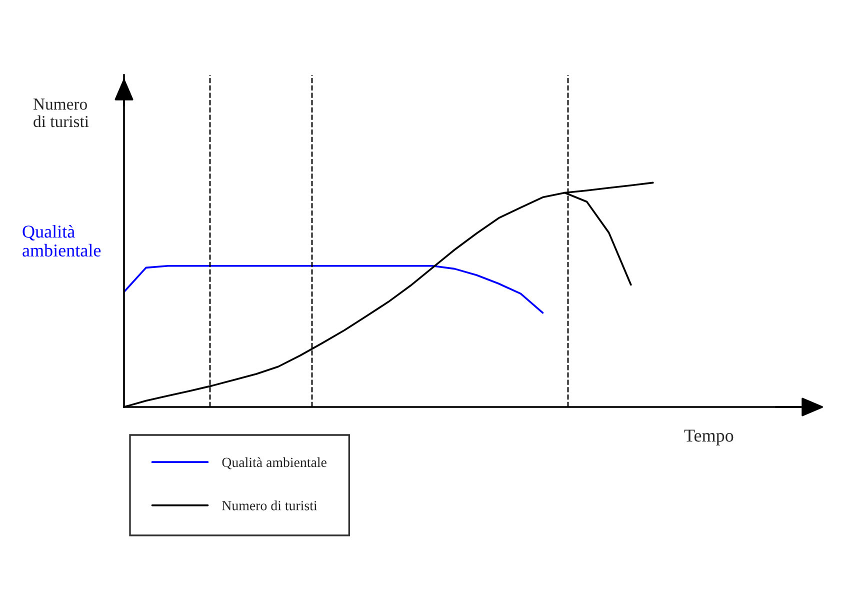  What do you see at coordinates (61, 240) in the screenshot?
I see `text: Qualità ambientale` at bounding box center [61, 240].